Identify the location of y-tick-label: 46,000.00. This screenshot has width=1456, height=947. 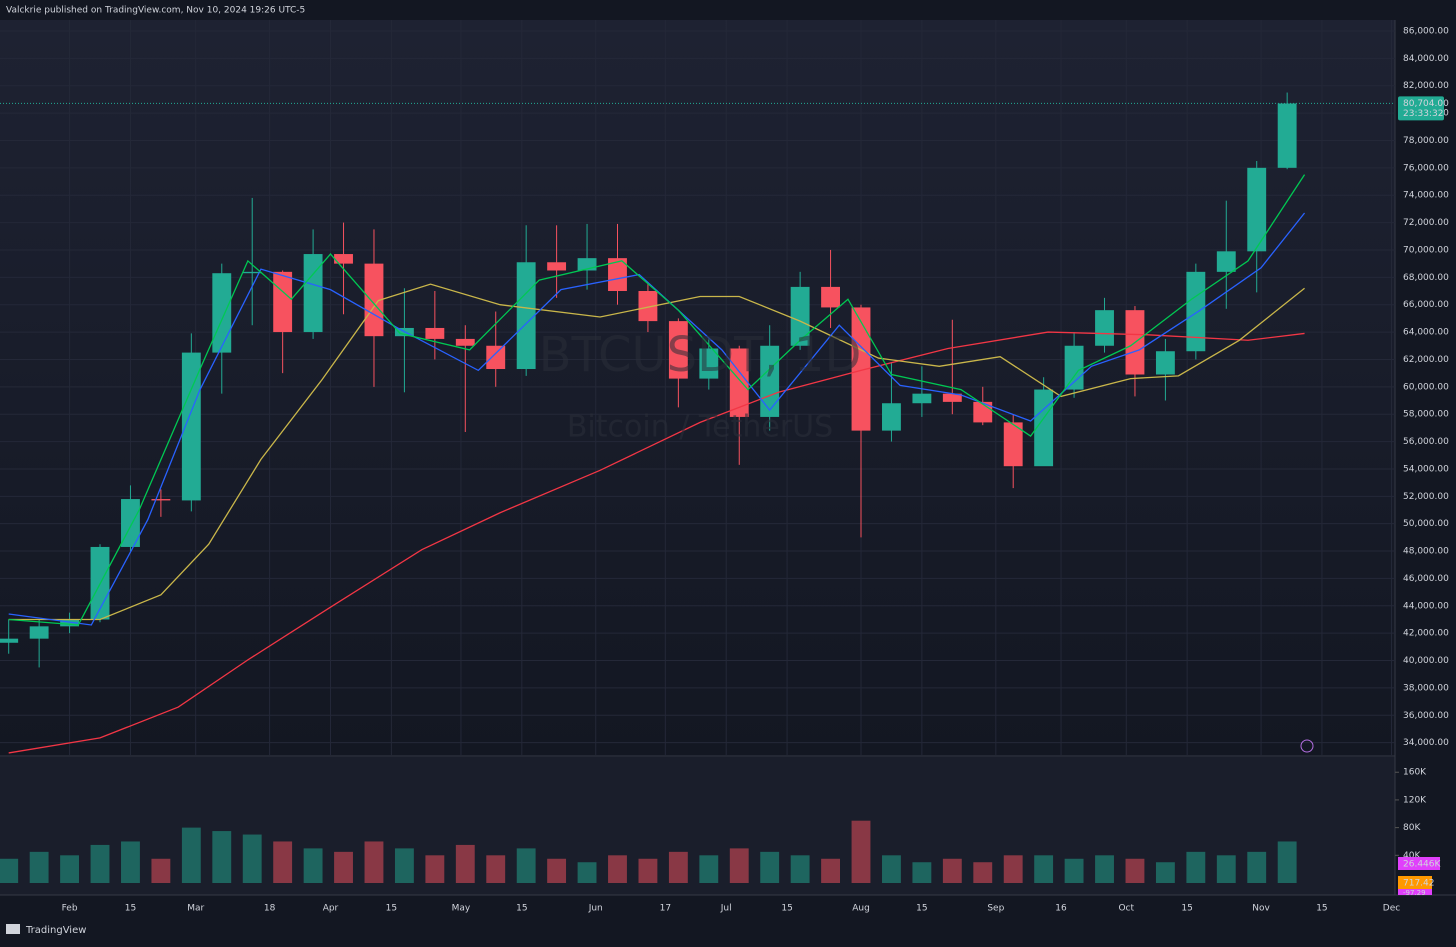
(1426, 579).